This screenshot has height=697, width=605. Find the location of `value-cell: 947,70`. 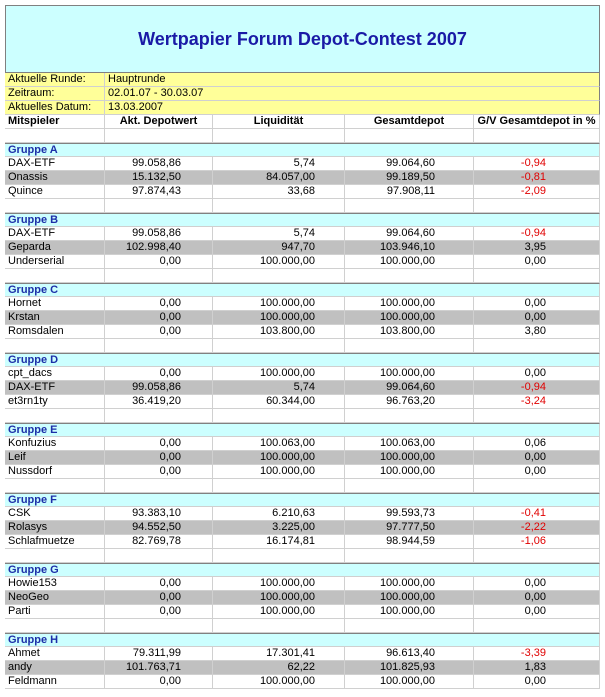

value-cell: 947,70 is located at coordinates (279, 248).